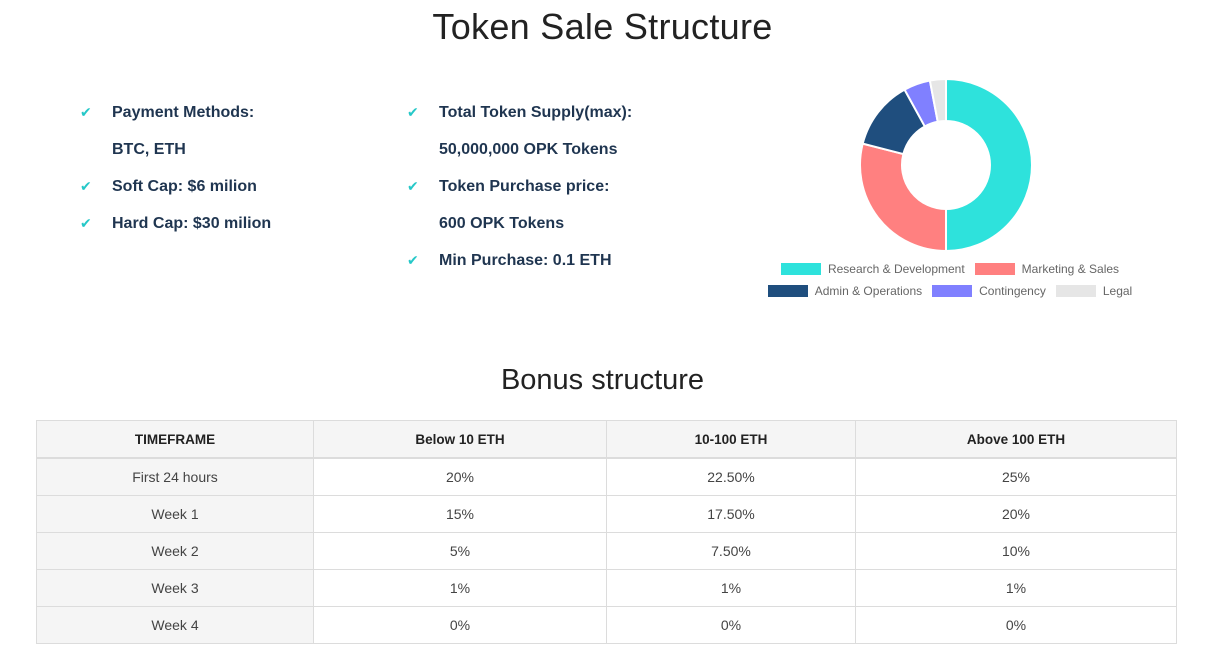 This screenshot has height=671, width=1205. I want to click on timeframe-cell: Week 2, so click(175, 551).